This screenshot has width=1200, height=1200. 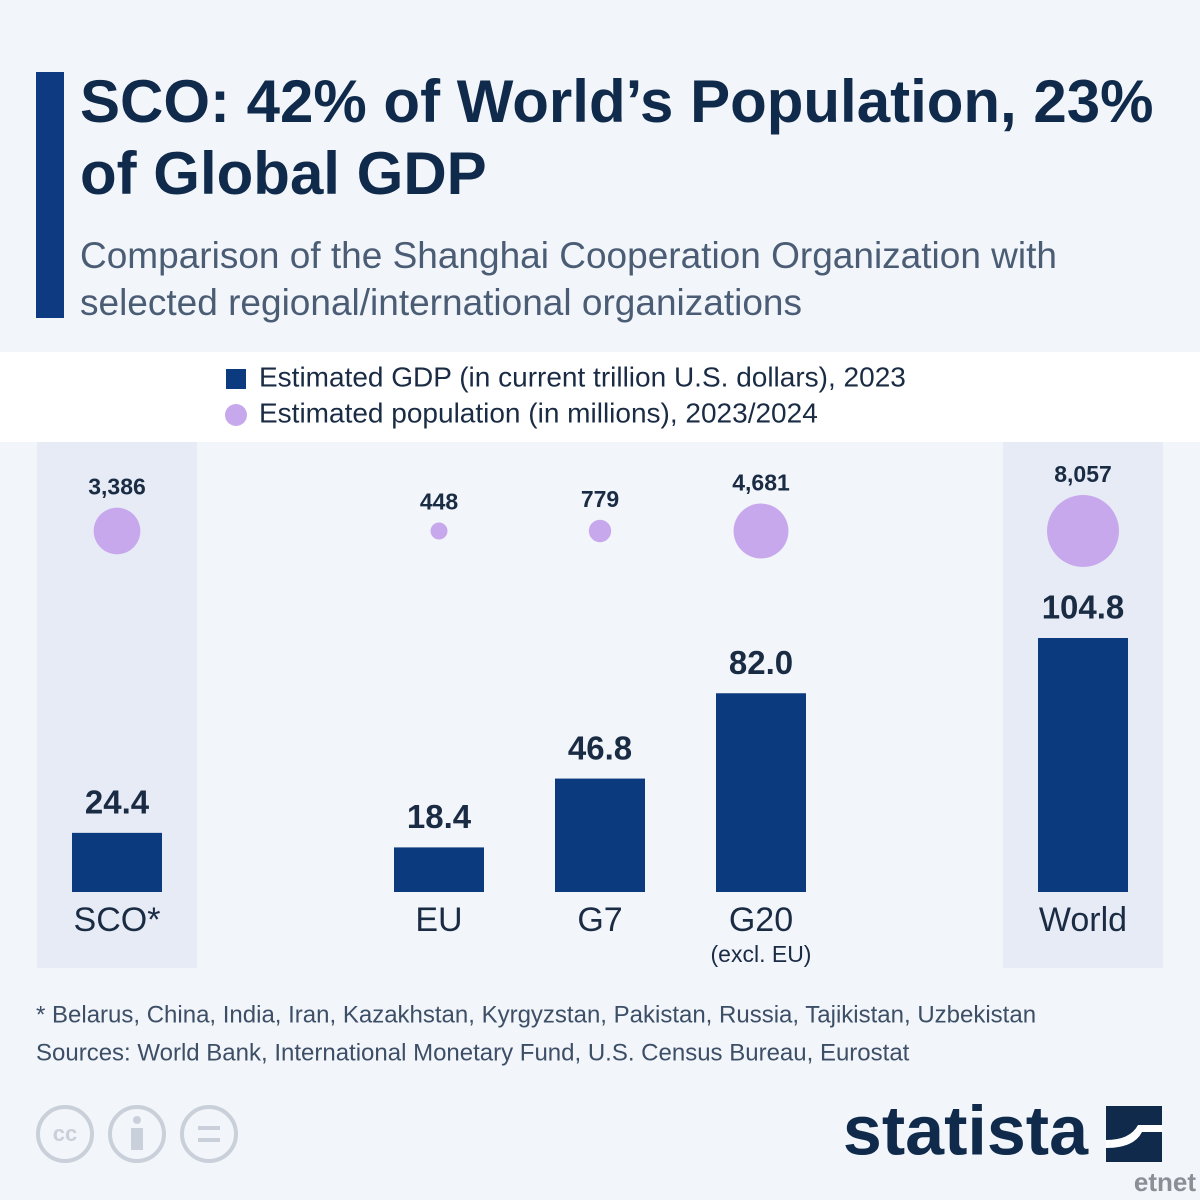 I want to click on brand-logo: statista, so click(x=966, y=1130).